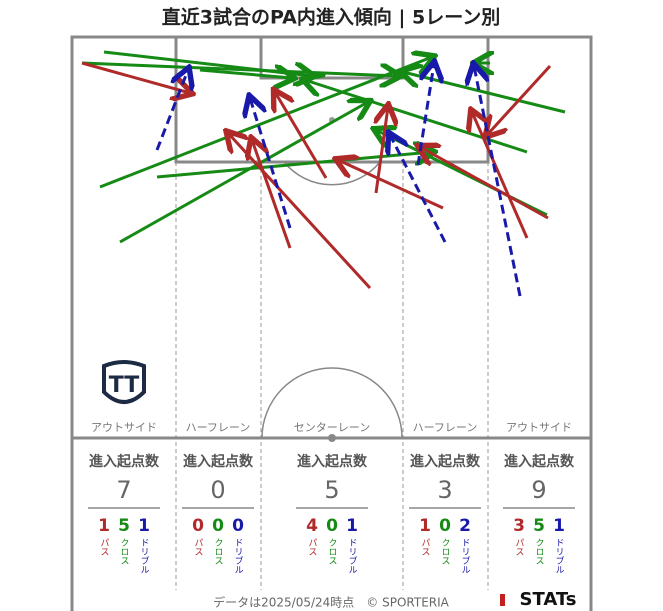  What do you see at coordinates (538, 490) in the screenshot?
I see `total: 9` at bounding box center [538, 490].